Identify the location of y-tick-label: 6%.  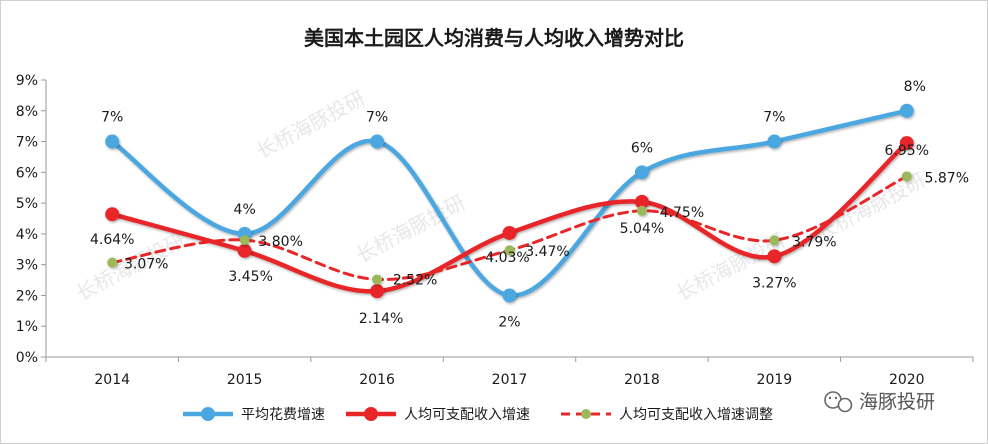
(27, 173).